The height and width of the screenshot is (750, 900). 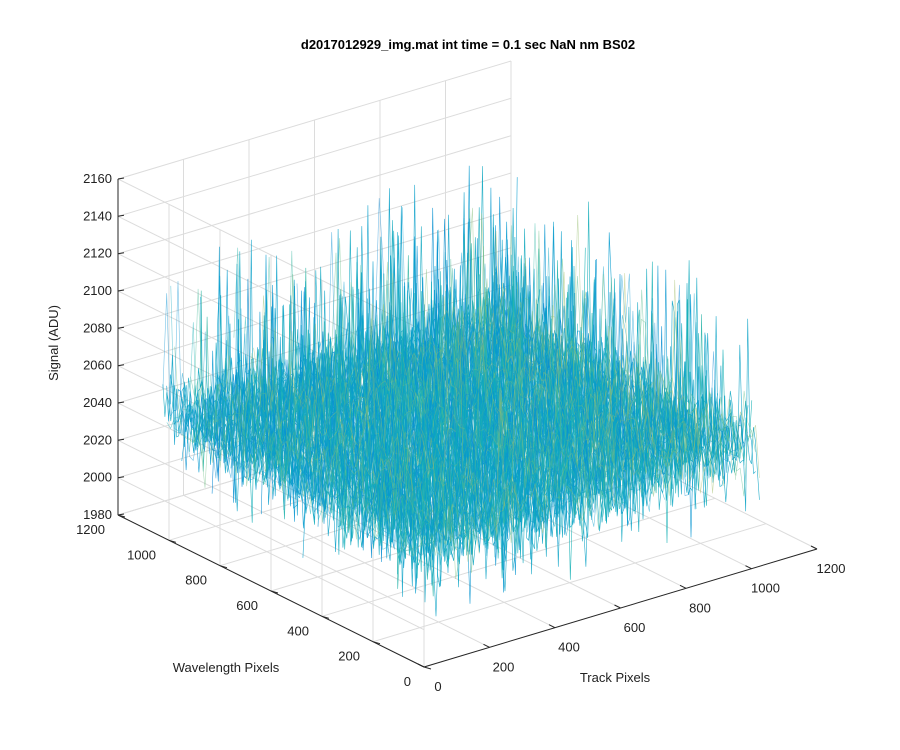 What do you see at coordinates (104, 346) in the screenshot?
I see `z-axis-ticks: 1980 2000 2020 2040 2060 2080 2100 2120 2140 2160` at bounding box center [104, 346].